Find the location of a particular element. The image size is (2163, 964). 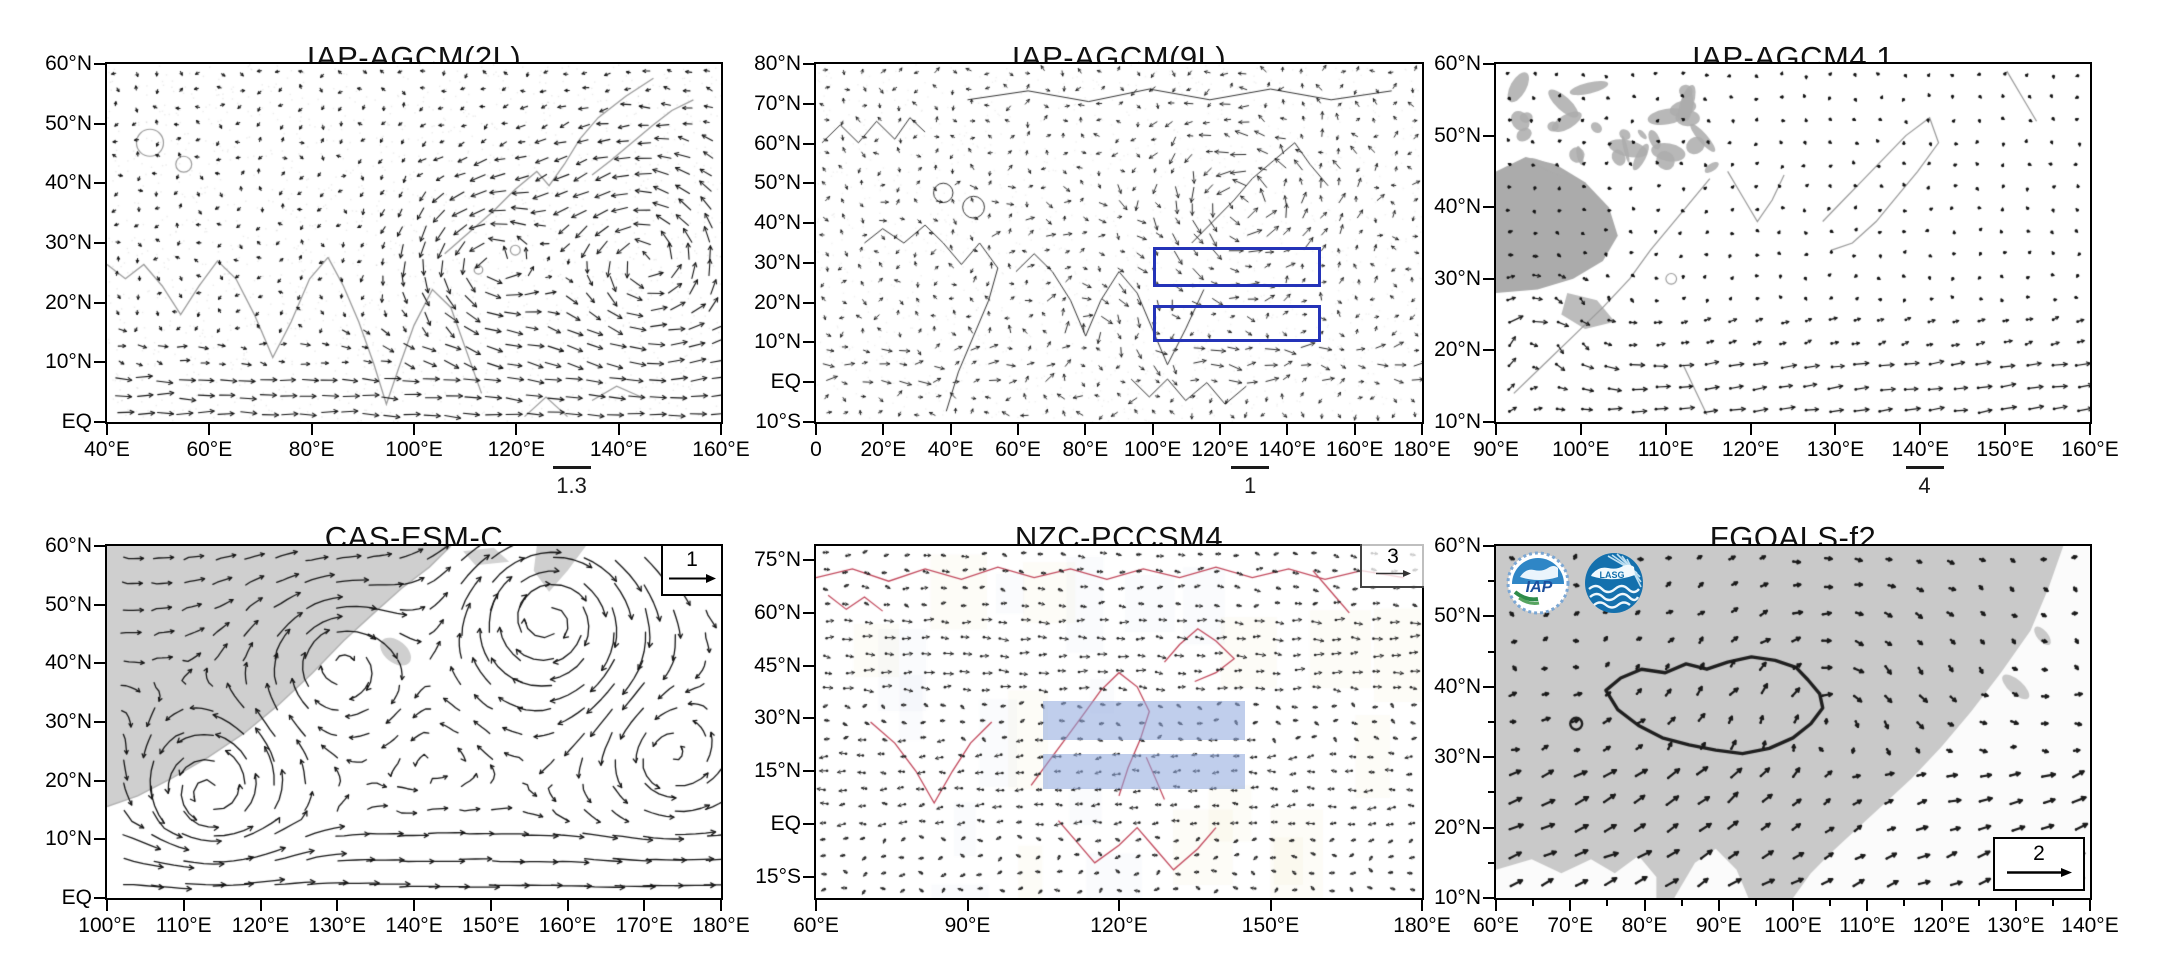

x-axis-label: 0 is located at coordinates (816, 449).